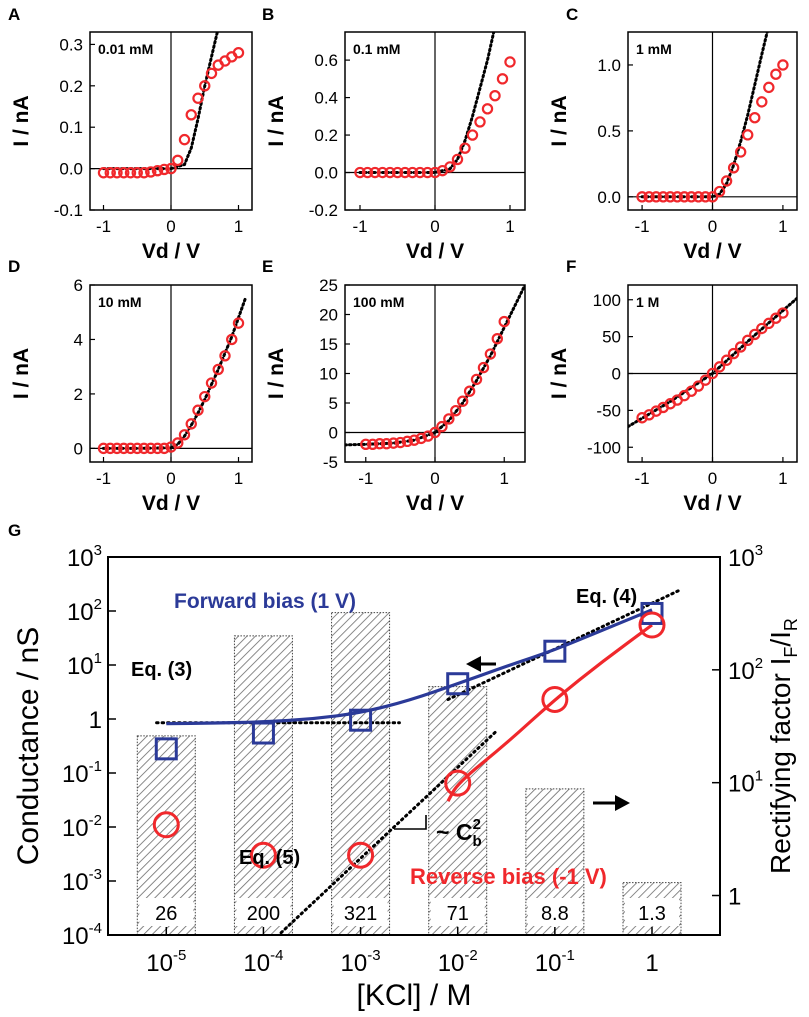  Describe the element at coordinates (608, 410) in the screenshot. I see `y-tick-label: -50` at that location.